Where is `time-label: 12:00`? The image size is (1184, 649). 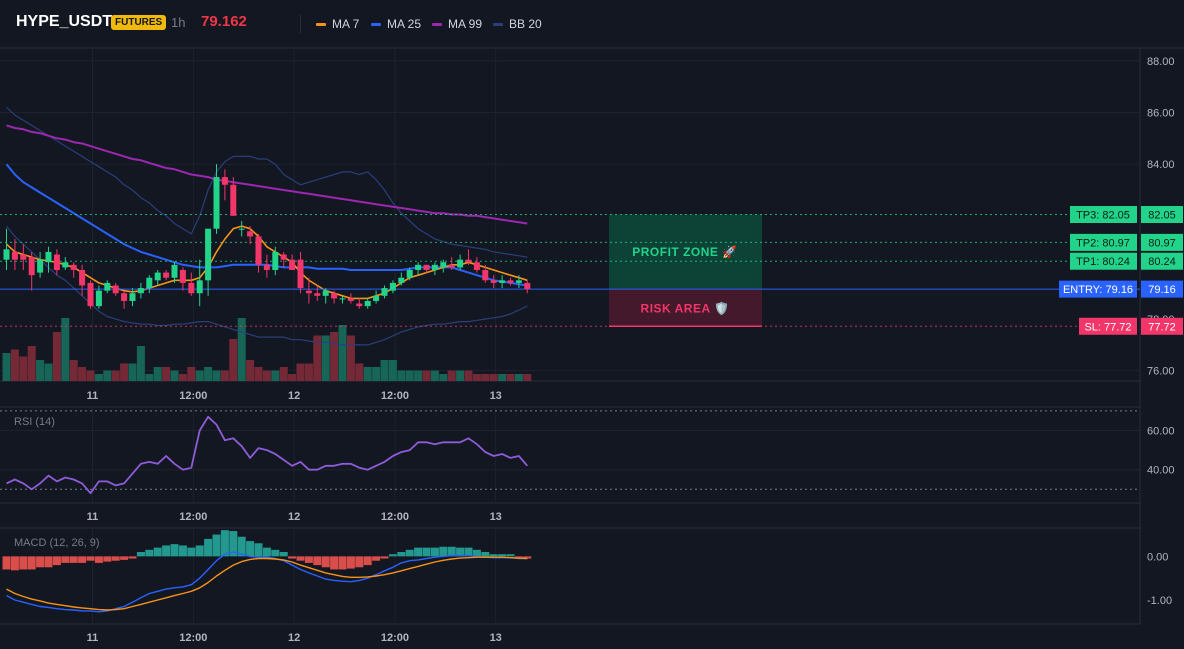
time-label: 12:00 is located at coordinates (395, 638).